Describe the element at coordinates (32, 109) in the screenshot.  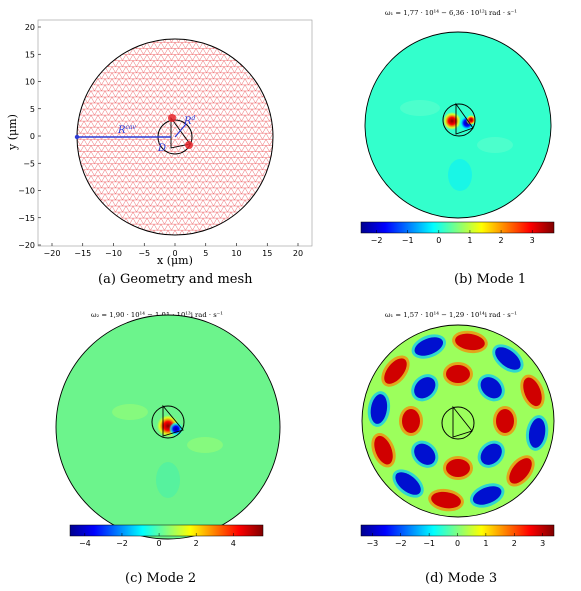
I see `panel-a-y-tick-label: 5` at that location.